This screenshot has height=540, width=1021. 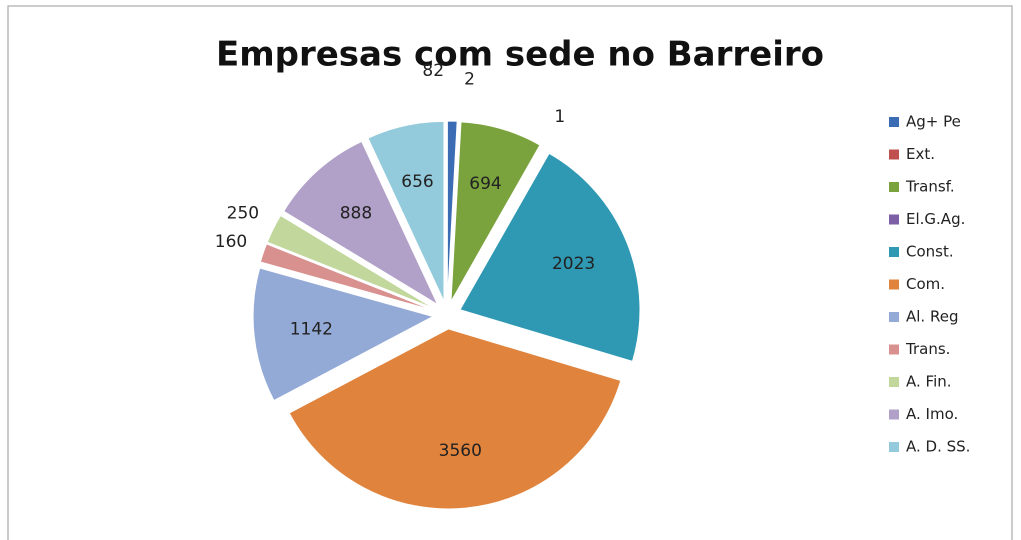 What do you see at coordinates (930, 187) in the screenshot?
I see `legend-label: Transf.` at bounding box center [930, 187].